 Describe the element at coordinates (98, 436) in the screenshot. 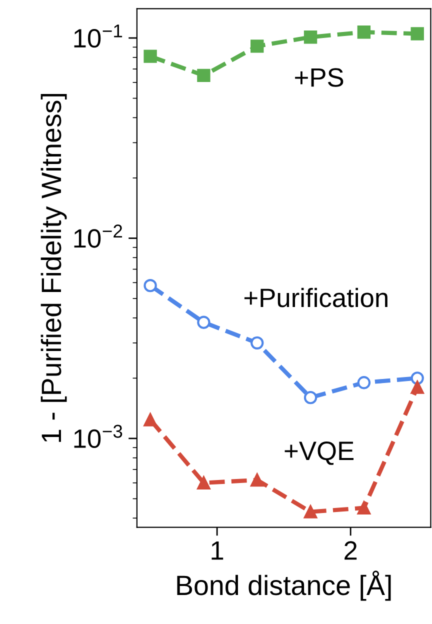

I see `y-tick-label: 10$^{−3}$` at that location.